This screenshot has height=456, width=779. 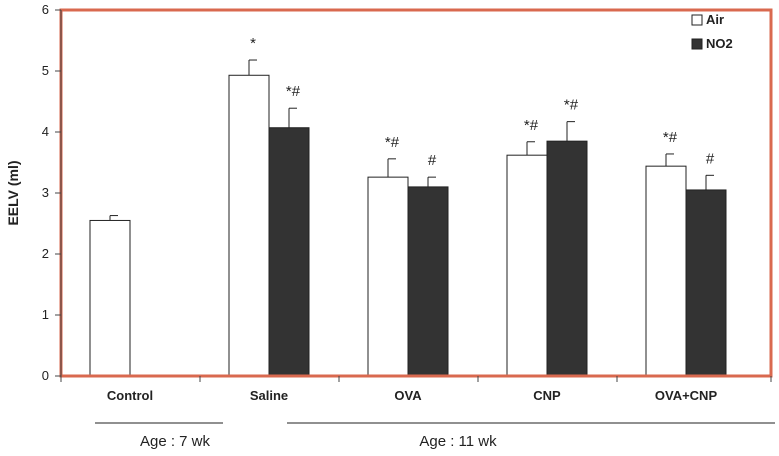 I want to click on bar-no2-ova, so click(x=428, y=281).